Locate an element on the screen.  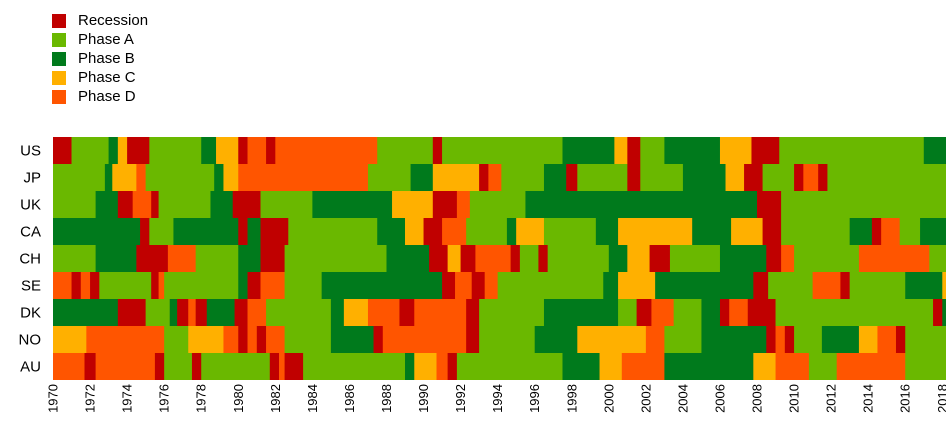
heatmap-row: CA is located at coordinates (483, 231).